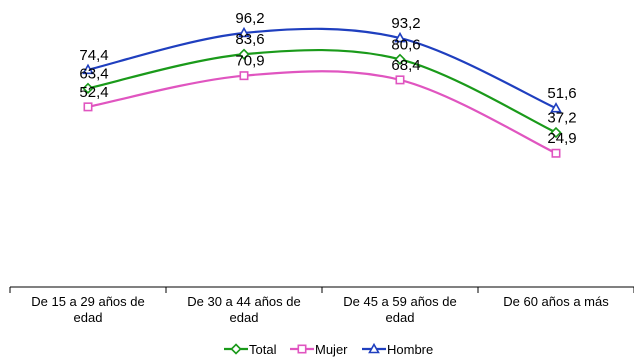  I want to click on legend: Total Mujer Hombre, so click(328, 349).